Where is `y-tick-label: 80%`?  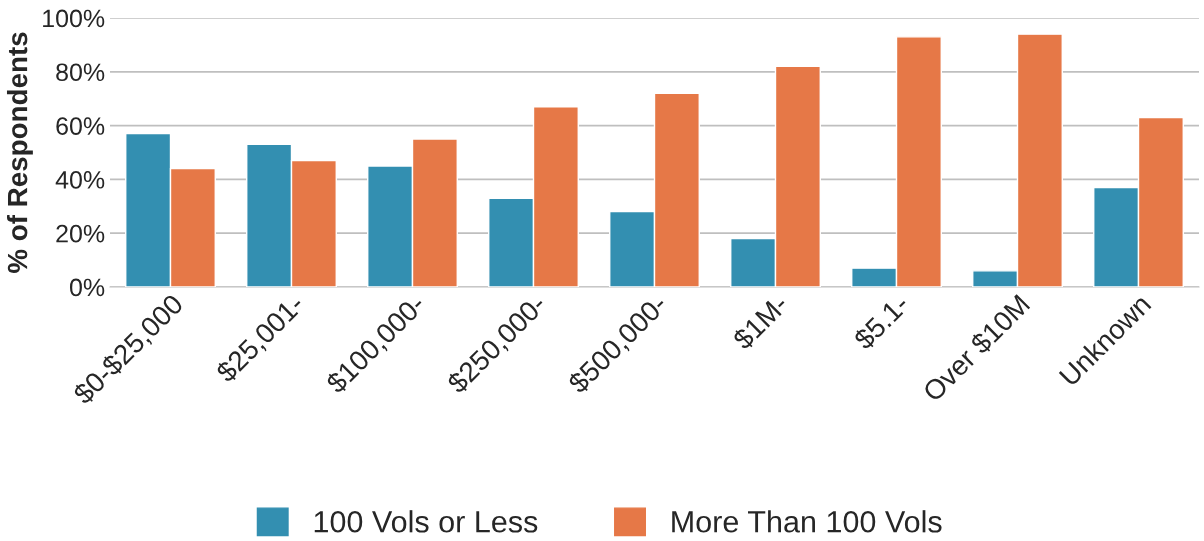 y-tick-label: 80% is located at coordinates (80, 72).